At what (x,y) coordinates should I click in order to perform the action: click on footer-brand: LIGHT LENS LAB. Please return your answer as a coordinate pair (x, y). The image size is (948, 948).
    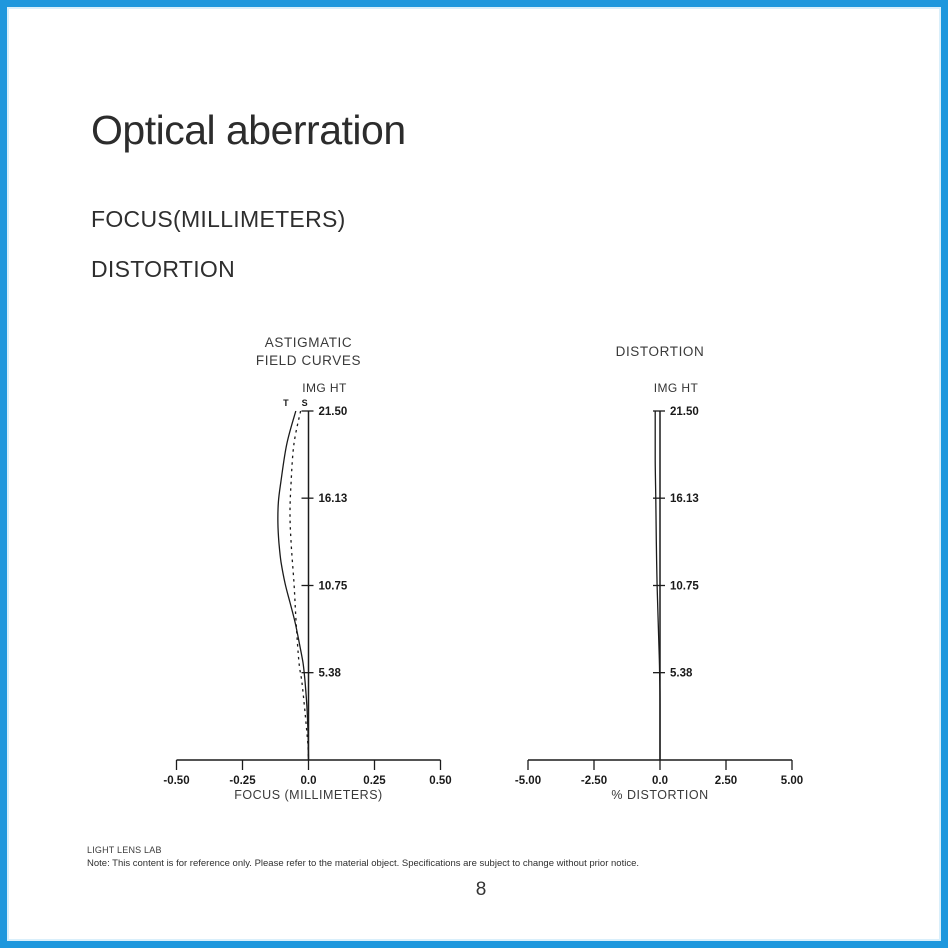
    Looking at the image, I should click on (124, 850).